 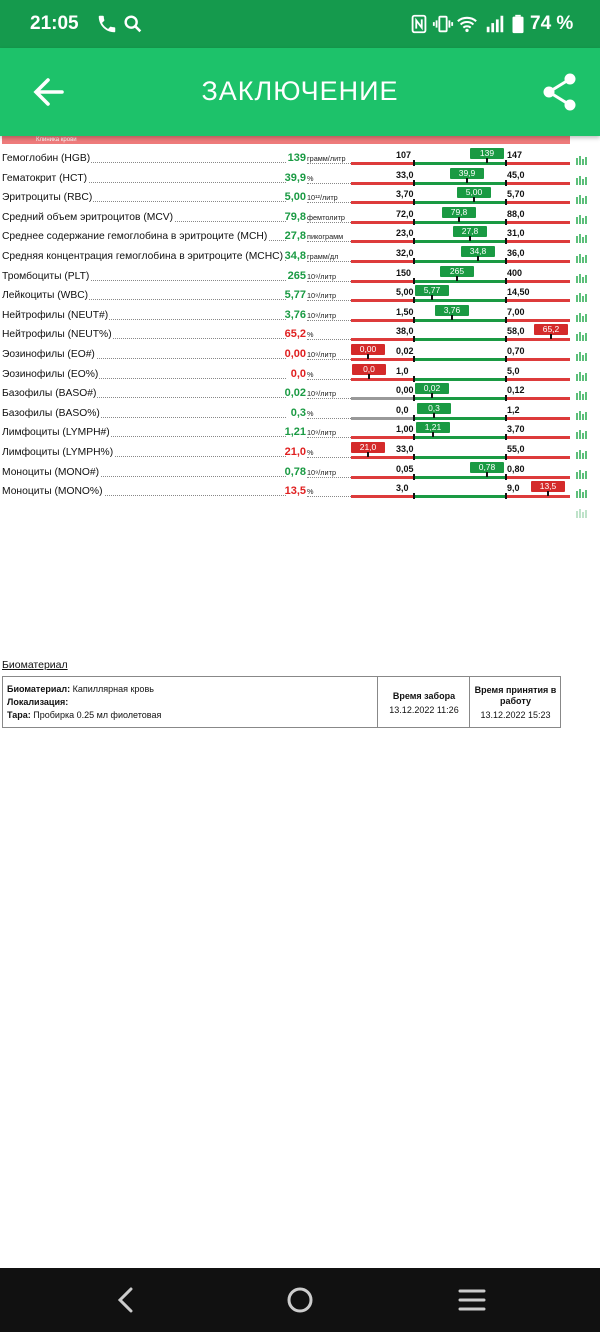 What do you see at coordinates (296, 275) in the screenshot?
I see `result-value: 265` at bounding box center [296, 275].